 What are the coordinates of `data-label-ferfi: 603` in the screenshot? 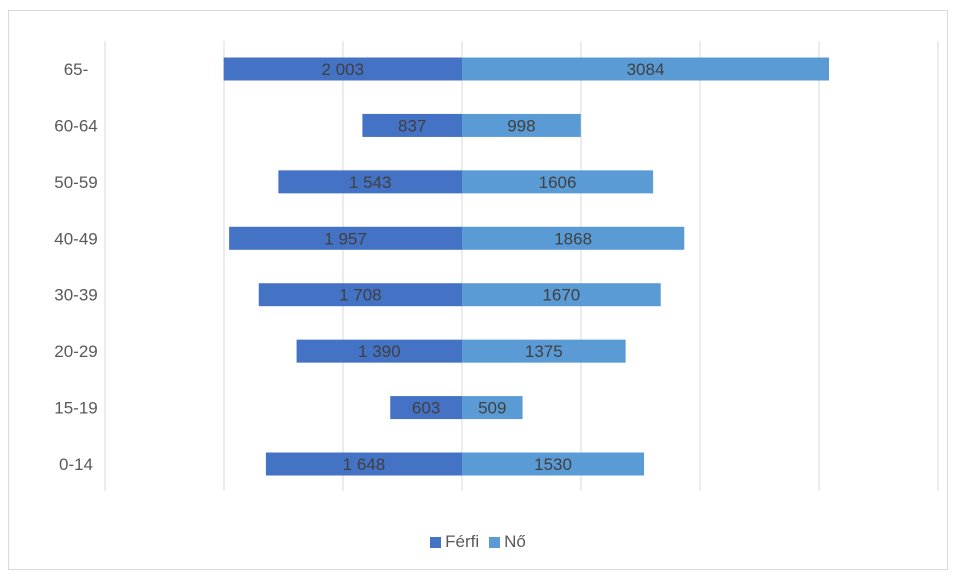 It's located at (426, 408).